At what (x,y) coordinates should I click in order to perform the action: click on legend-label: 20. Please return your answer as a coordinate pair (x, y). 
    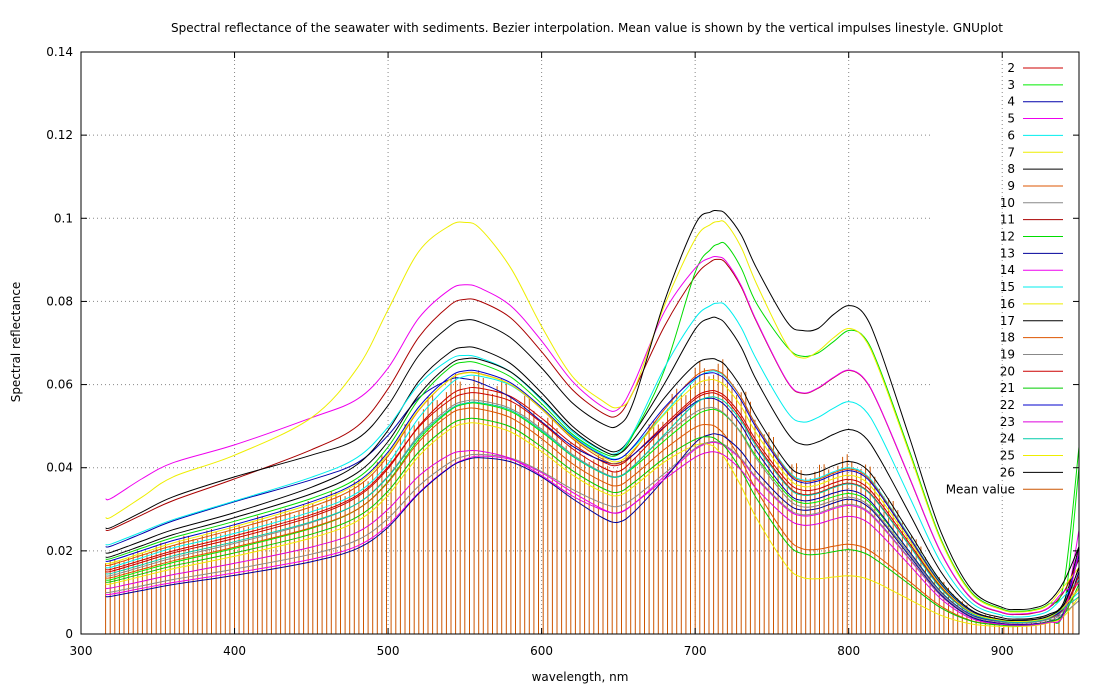
    Looking at the image, I should click on (1007, 371).